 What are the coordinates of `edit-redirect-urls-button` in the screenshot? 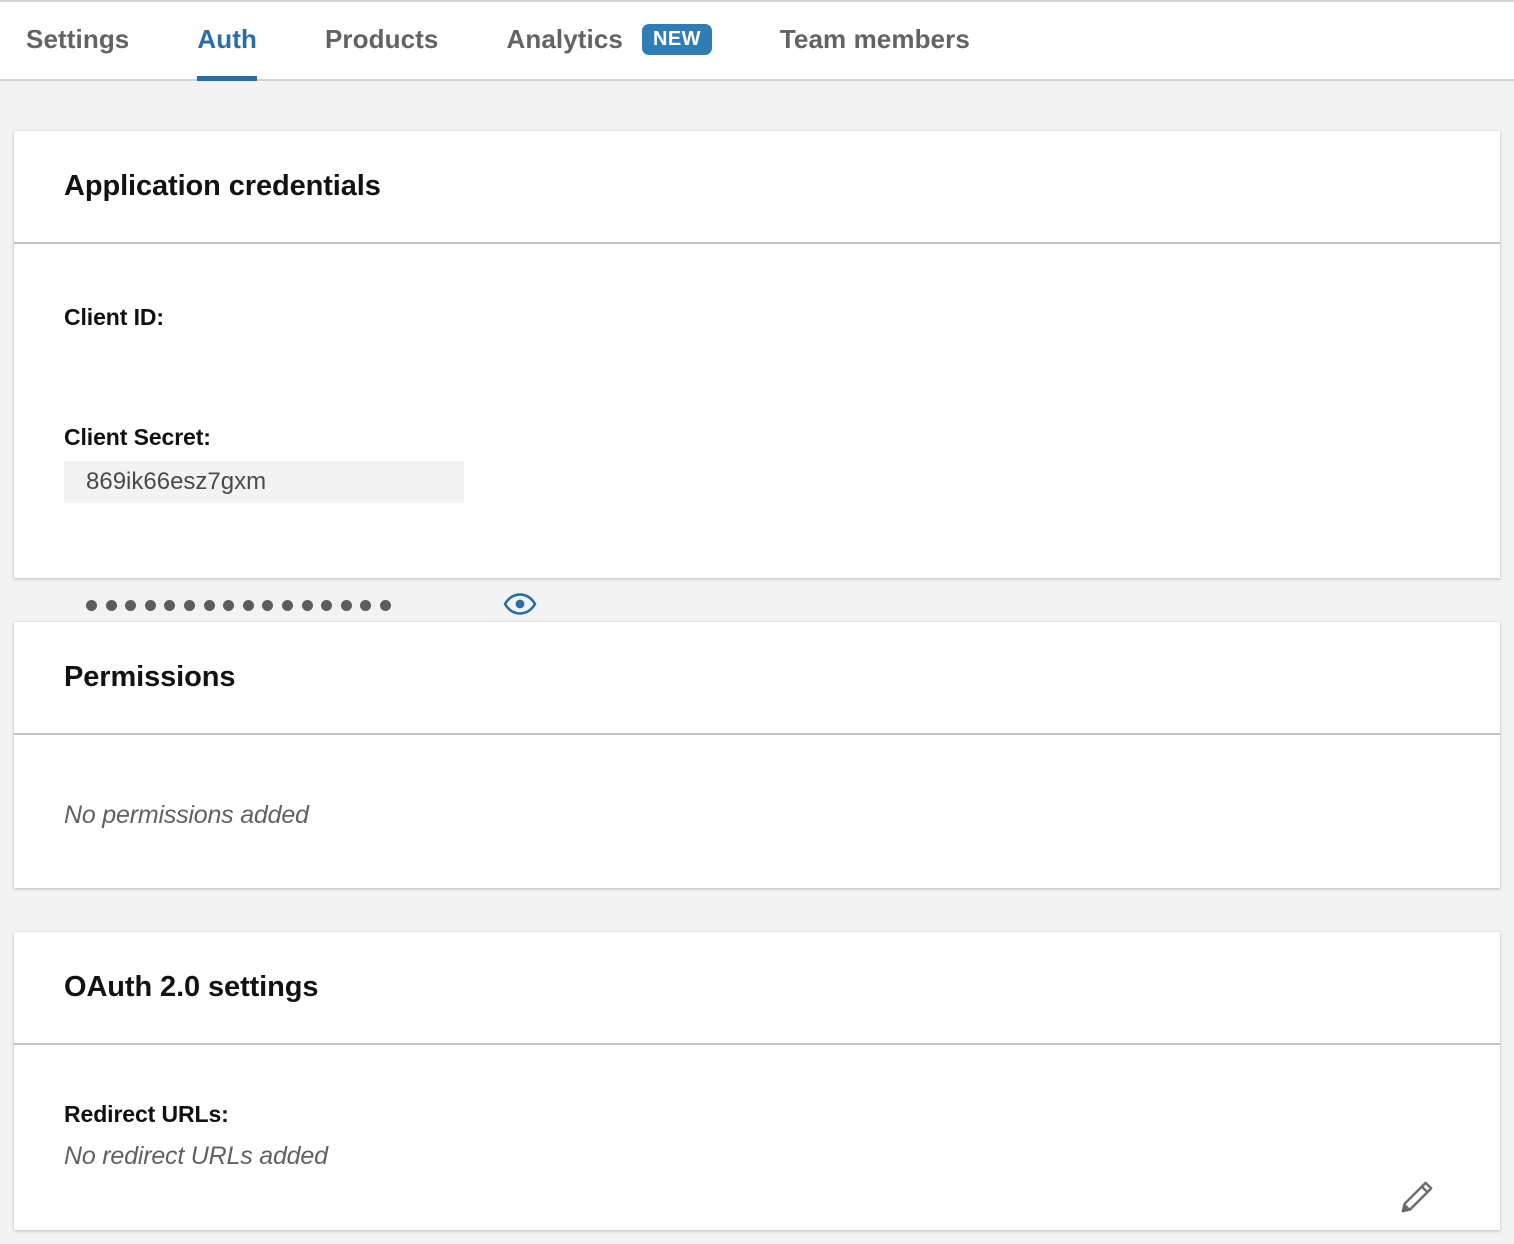 It's located at (1416, 1199).